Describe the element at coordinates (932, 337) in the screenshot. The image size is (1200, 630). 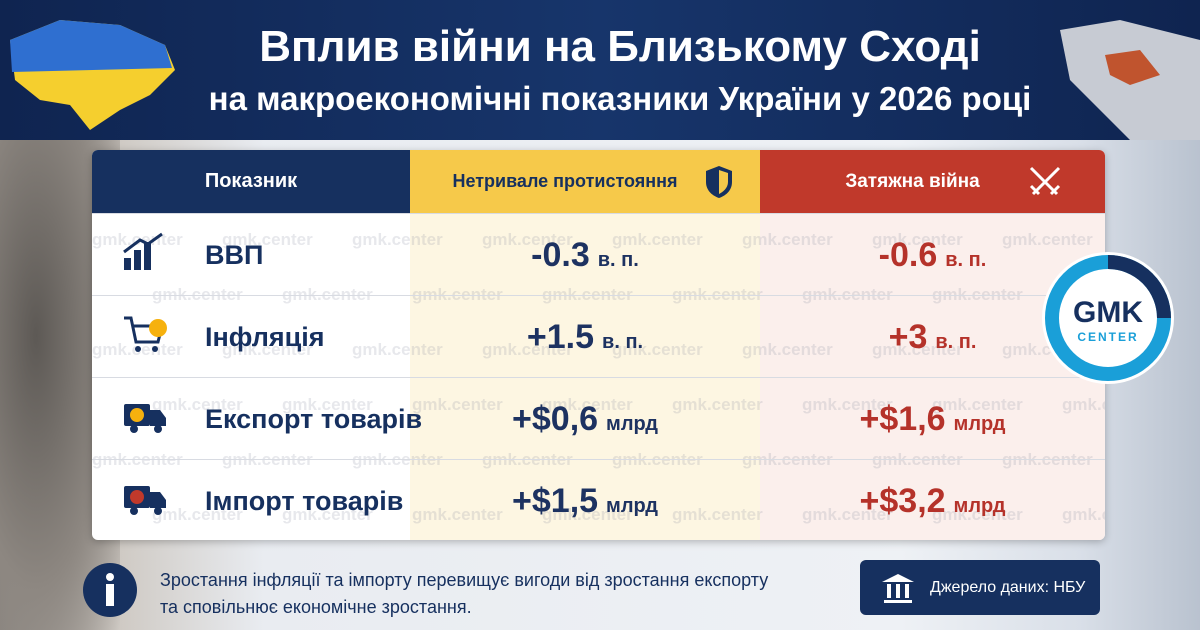
I see `value-cell: +3 в. п.` at that location.